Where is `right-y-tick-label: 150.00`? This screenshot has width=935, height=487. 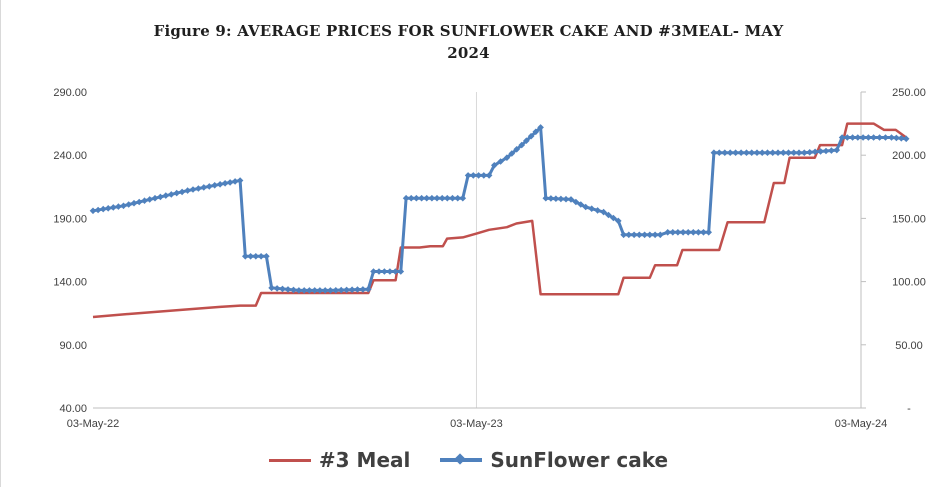 right-y-tick-label: 150.00 is located at coordinates (909, 219).